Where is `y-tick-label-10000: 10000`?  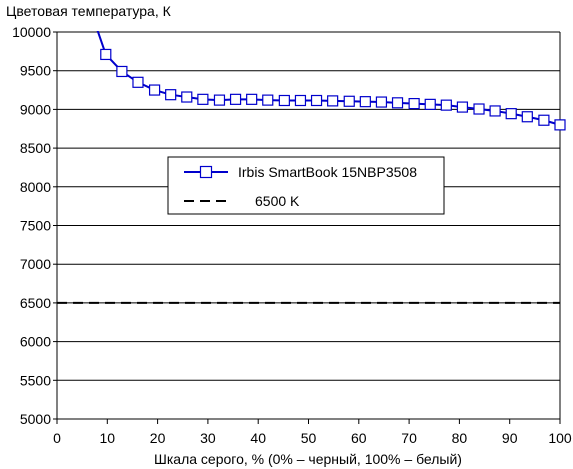
y-tick-label-10000: 10000 is located at coordinates (31, 32).